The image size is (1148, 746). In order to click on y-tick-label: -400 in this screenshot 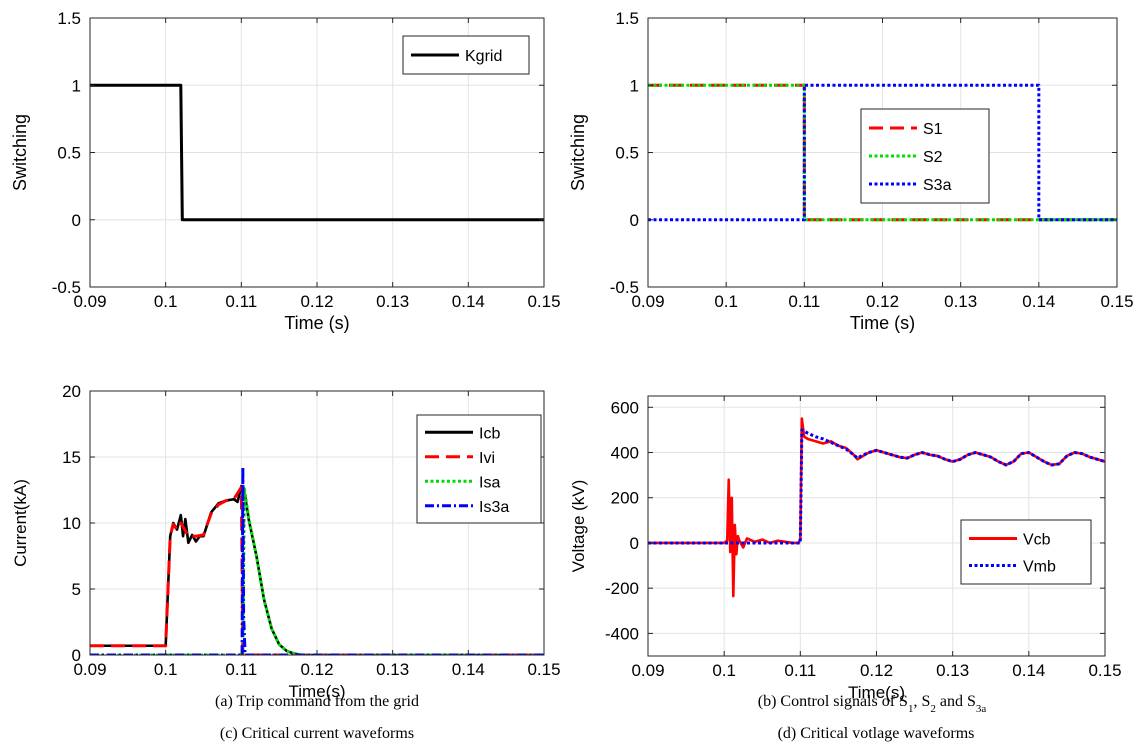, I will do `click(622, 633)`.